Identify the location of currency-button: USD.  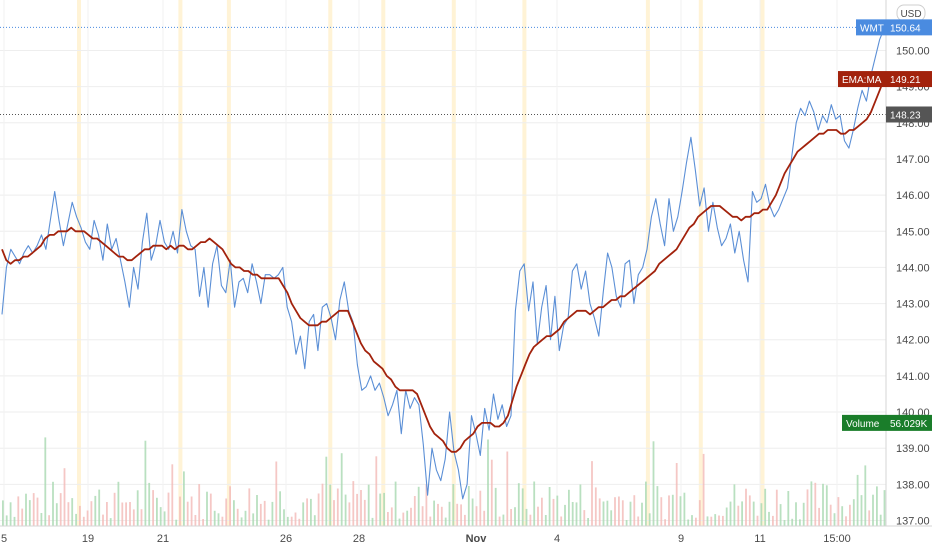
(911, 13).